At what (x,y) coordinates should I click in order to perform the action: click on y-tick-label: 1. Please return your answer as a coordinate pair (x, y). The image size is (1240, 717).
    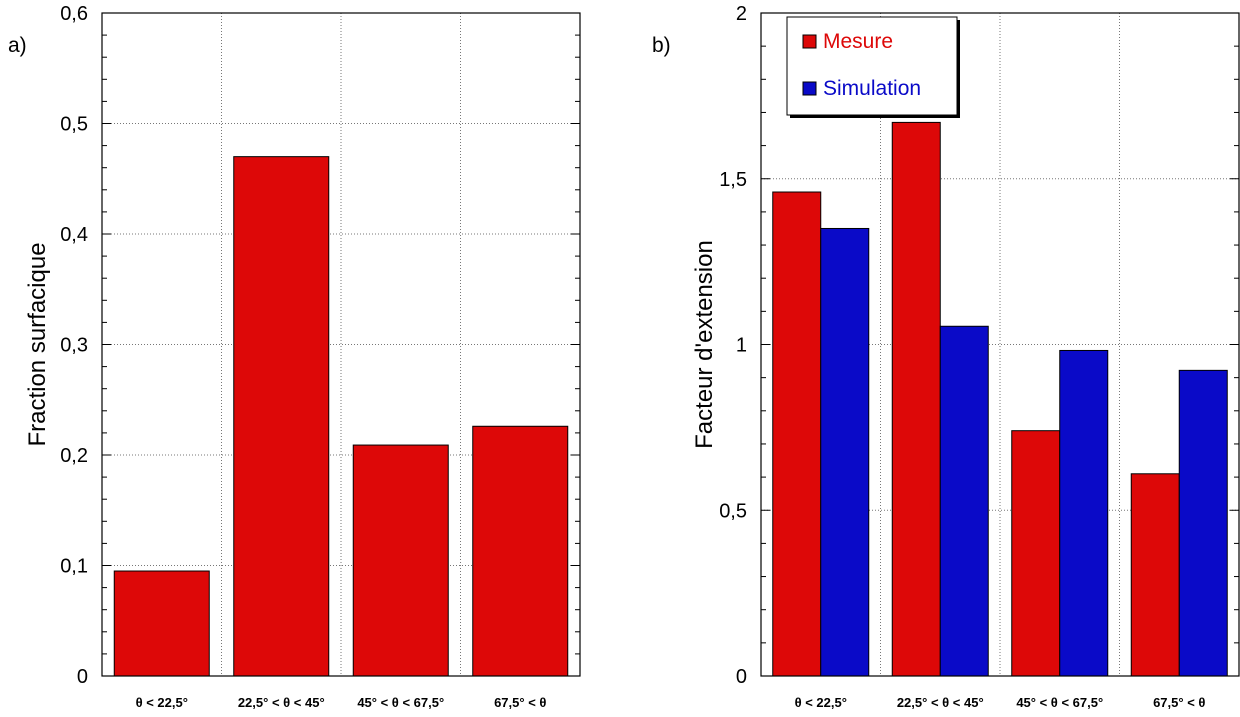
    Looking at the image, I should click on (741, 346).